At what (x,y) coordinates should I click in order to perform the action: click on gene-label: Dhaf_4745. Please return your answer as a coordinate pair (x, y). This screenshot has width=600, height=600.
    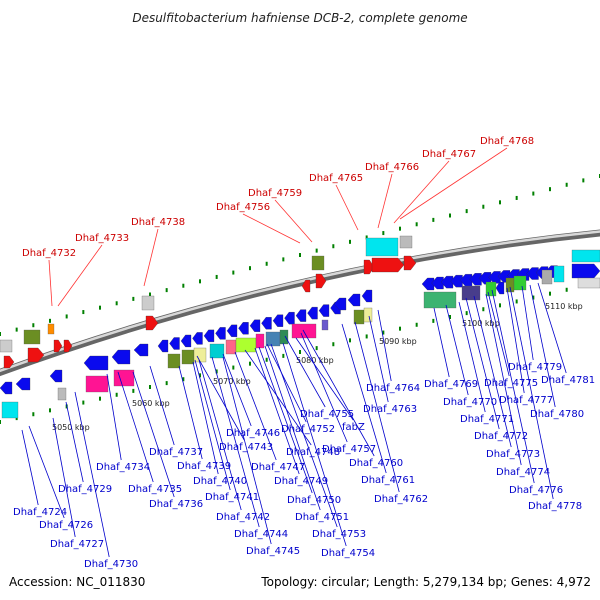
    Looking at the image, I should click on (273, 551).